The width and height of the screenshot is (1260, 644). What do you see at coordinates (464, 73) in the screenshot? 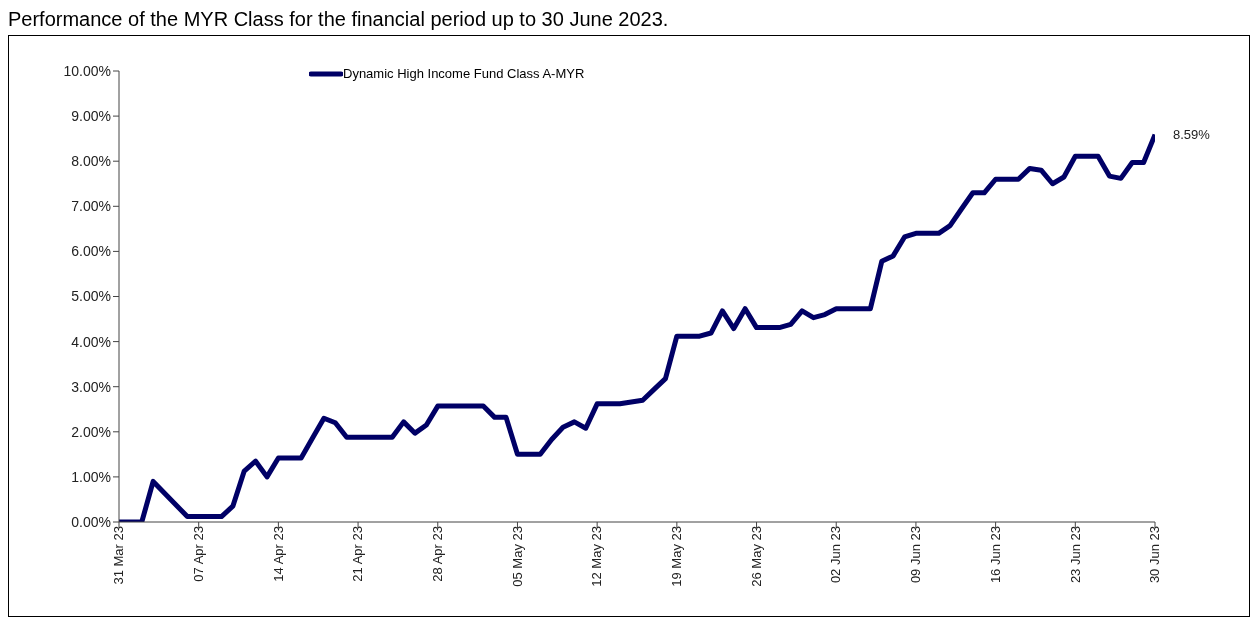
I see `legend-label: Dynamic High Income Fund Class A-MYR` at bounding box center [464, 73].